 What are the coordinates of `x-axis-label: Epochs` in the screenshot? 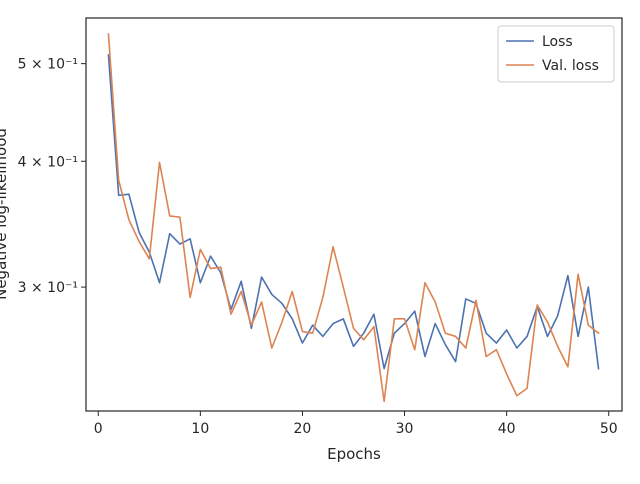 It's located at (354, 454).